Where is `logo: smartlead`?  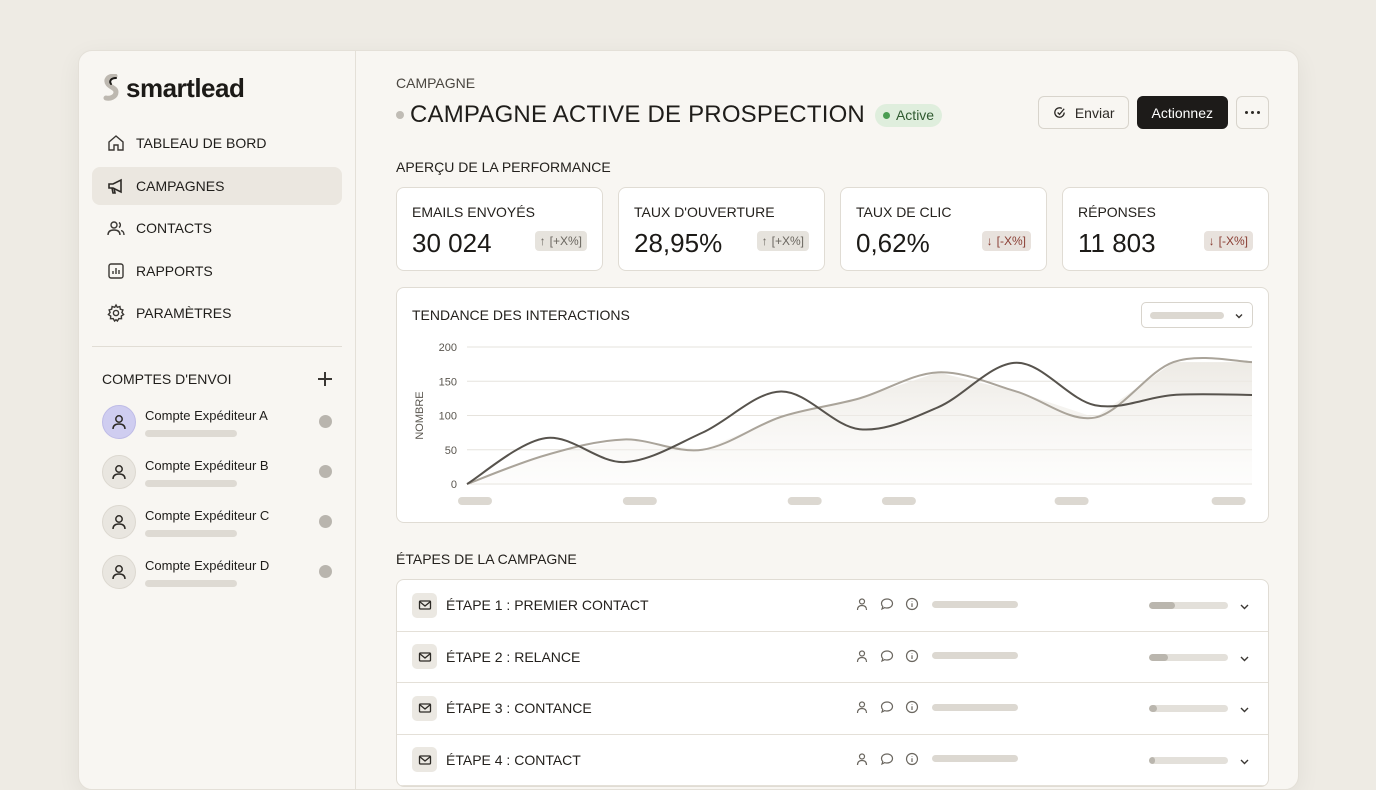 logo: smartlead is located at coordinates (222, 88).